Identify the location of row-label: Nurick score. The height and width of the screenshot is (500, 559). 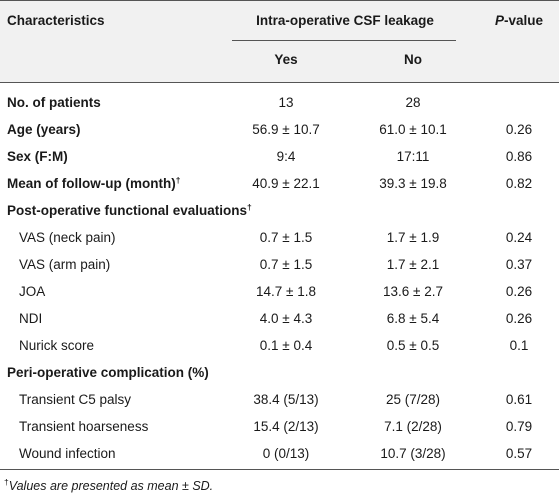
(57, 345).